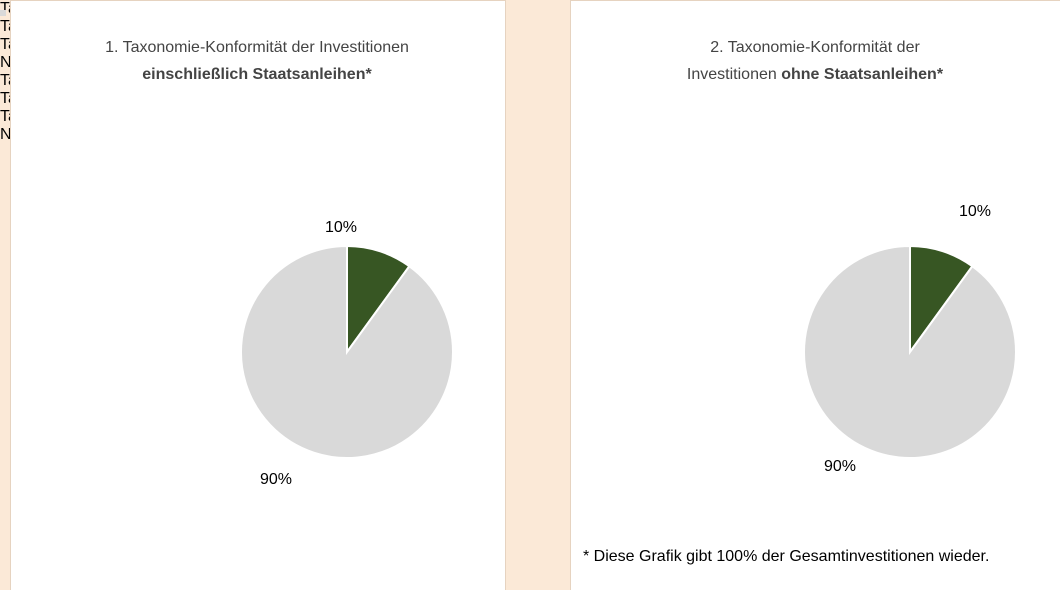  Describe the element at coordinates (862, 74) in the screenshot. I see `title-text: ohne Staatsanleihen*` at that location.